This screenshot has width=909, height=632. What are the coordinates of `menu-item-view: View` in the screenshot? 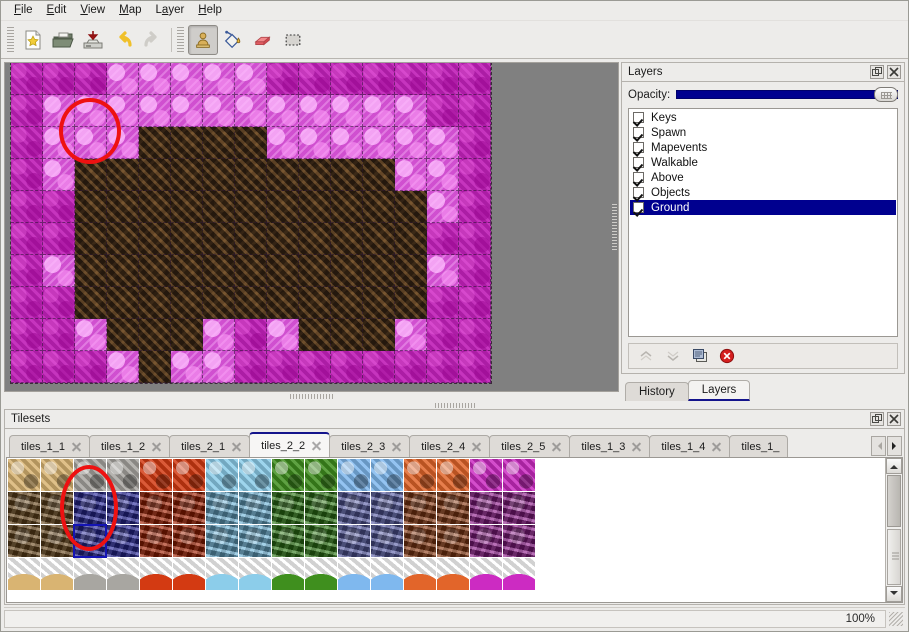 It's located at (93, 9).